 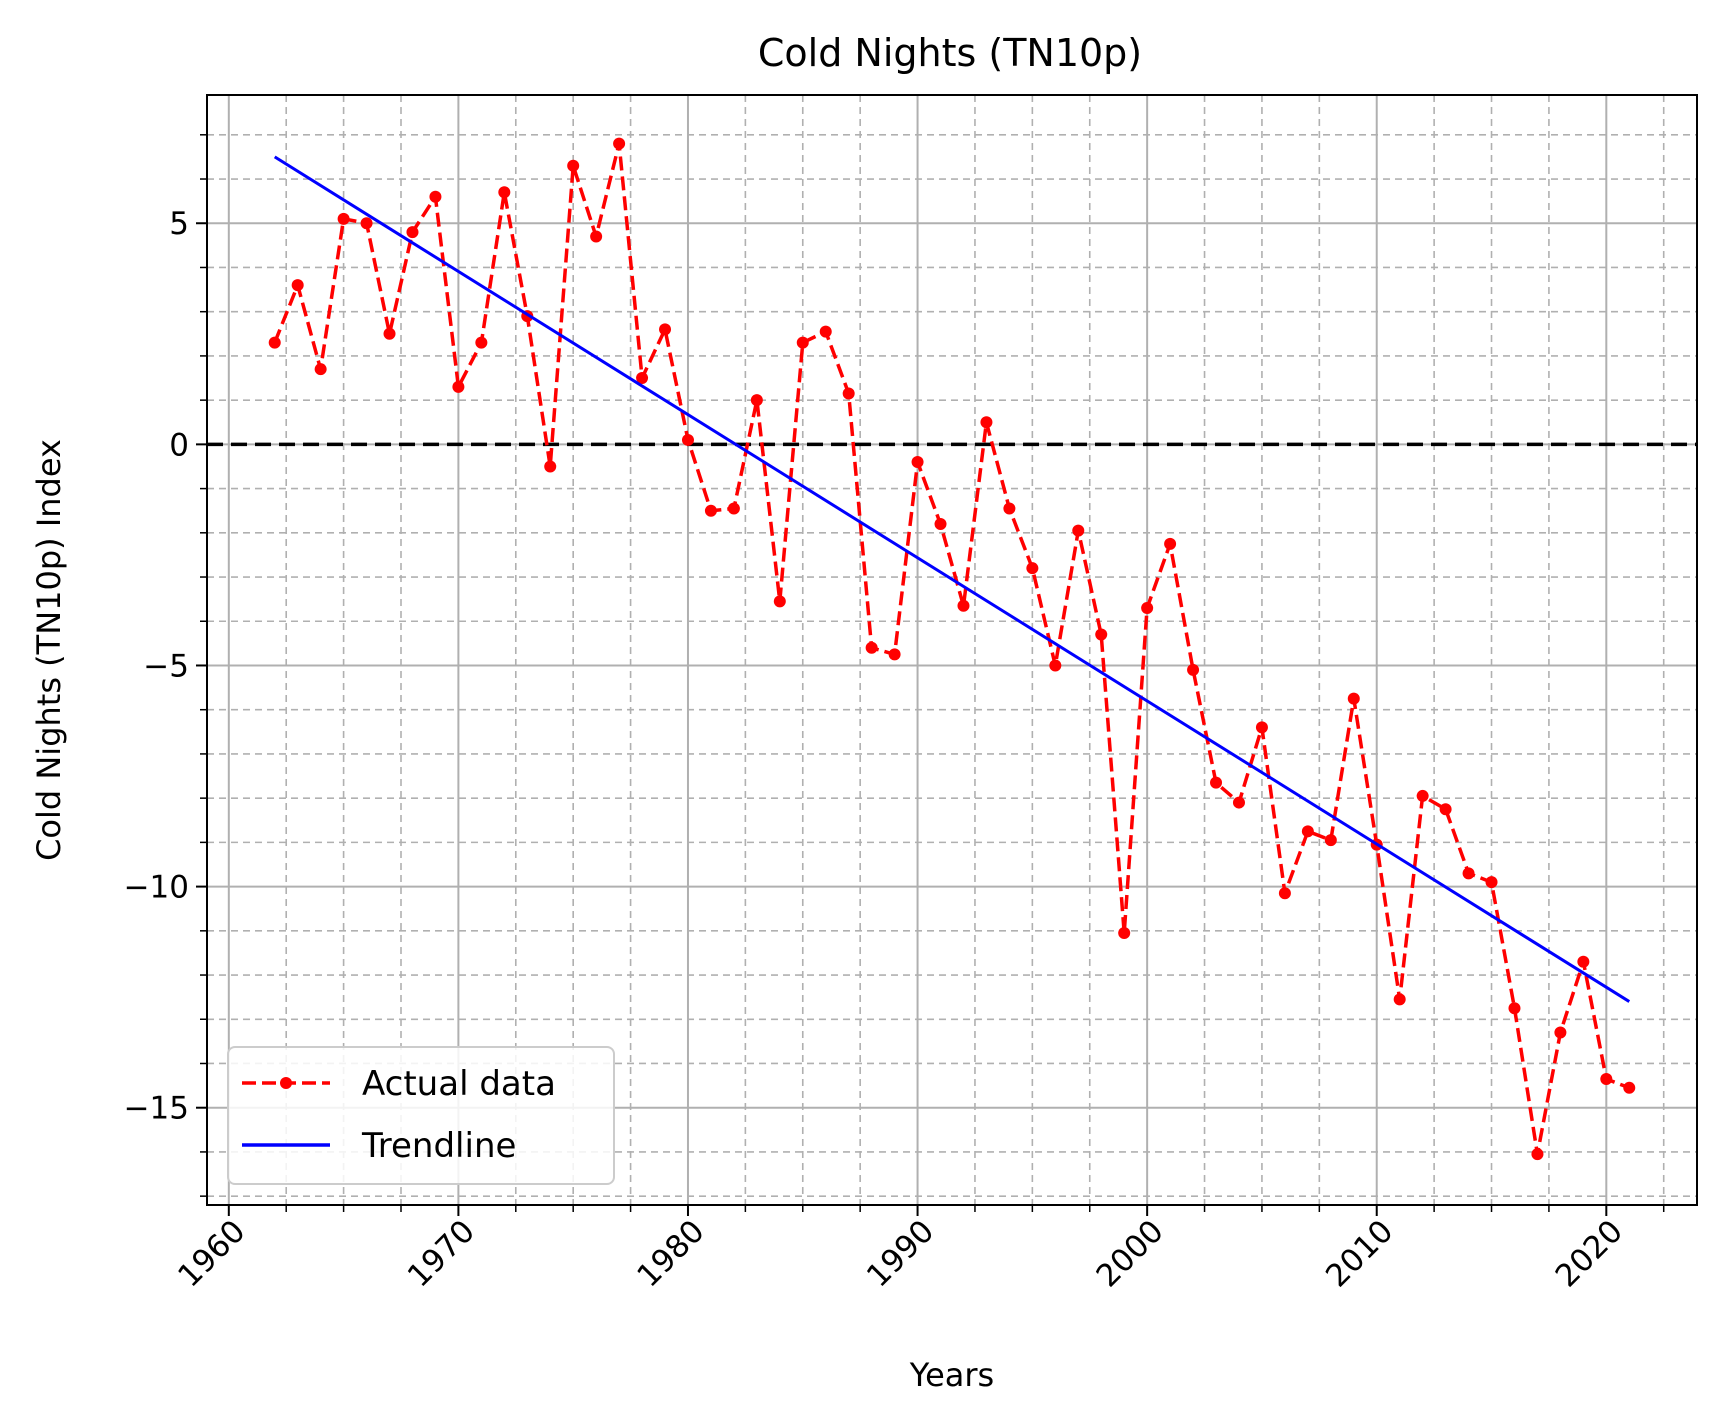 I want to click on y-tick-label: 5, so click(x=179, y=224).